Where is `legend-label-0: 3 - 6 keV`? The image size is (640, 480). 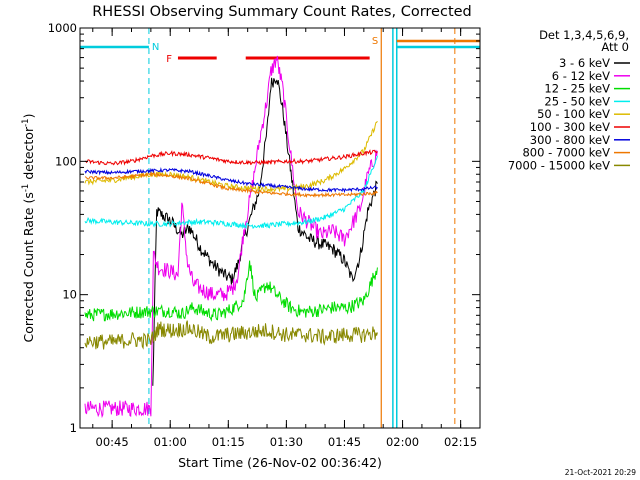 legend-label-0: 3 - 6 keV is located at coordinates (584, 63).